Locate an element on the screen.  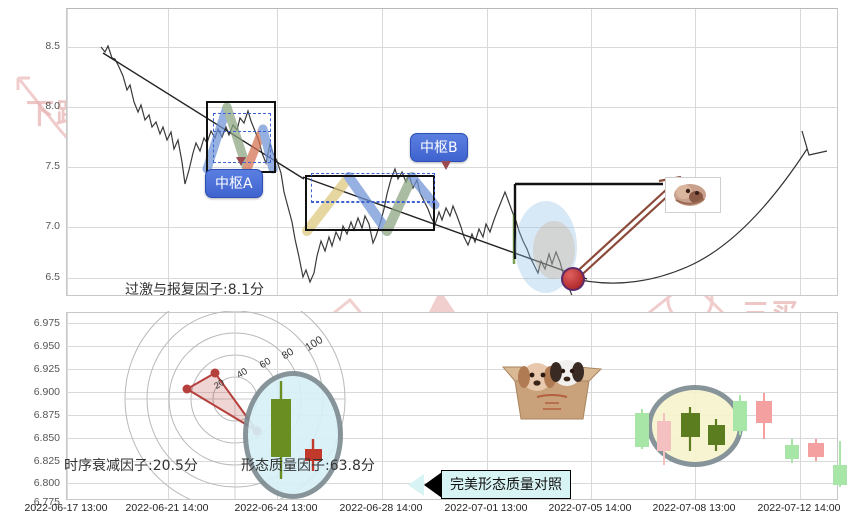
price-ytick-4: 6.5 is located at coordinates (52, 277).